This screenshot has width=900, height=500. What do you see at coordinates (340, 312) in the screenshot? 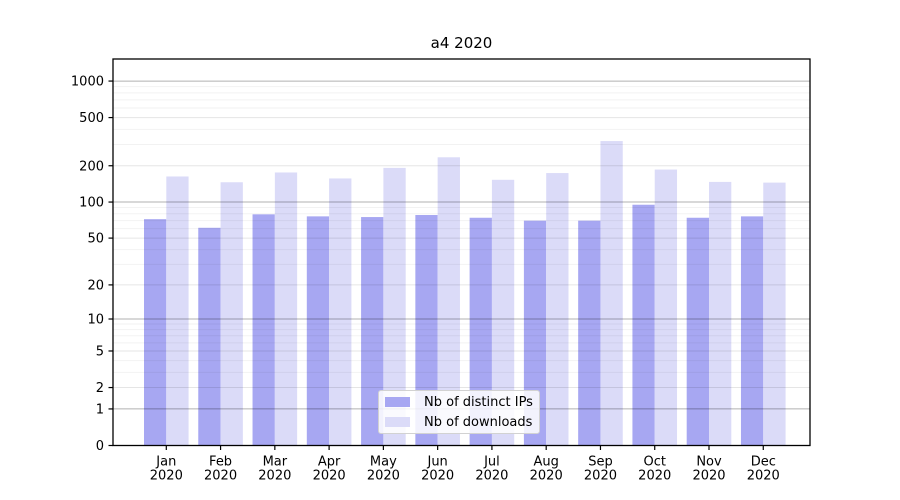
I see `bar-downloads-apr` at bounding box center [340, 312].